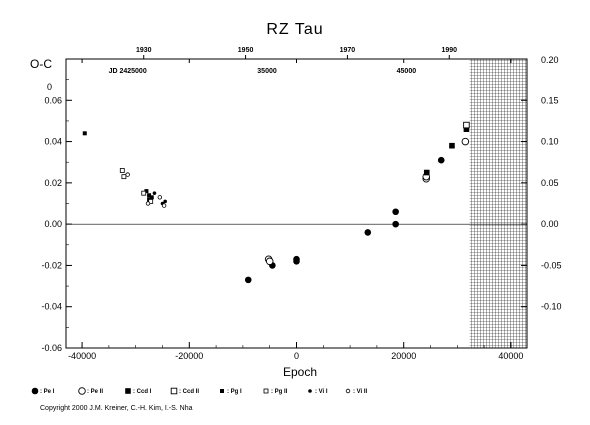 The height and width of the screenshot is (425, 590). I want to click on legend-label: : Ccd I, so click(142, 392).